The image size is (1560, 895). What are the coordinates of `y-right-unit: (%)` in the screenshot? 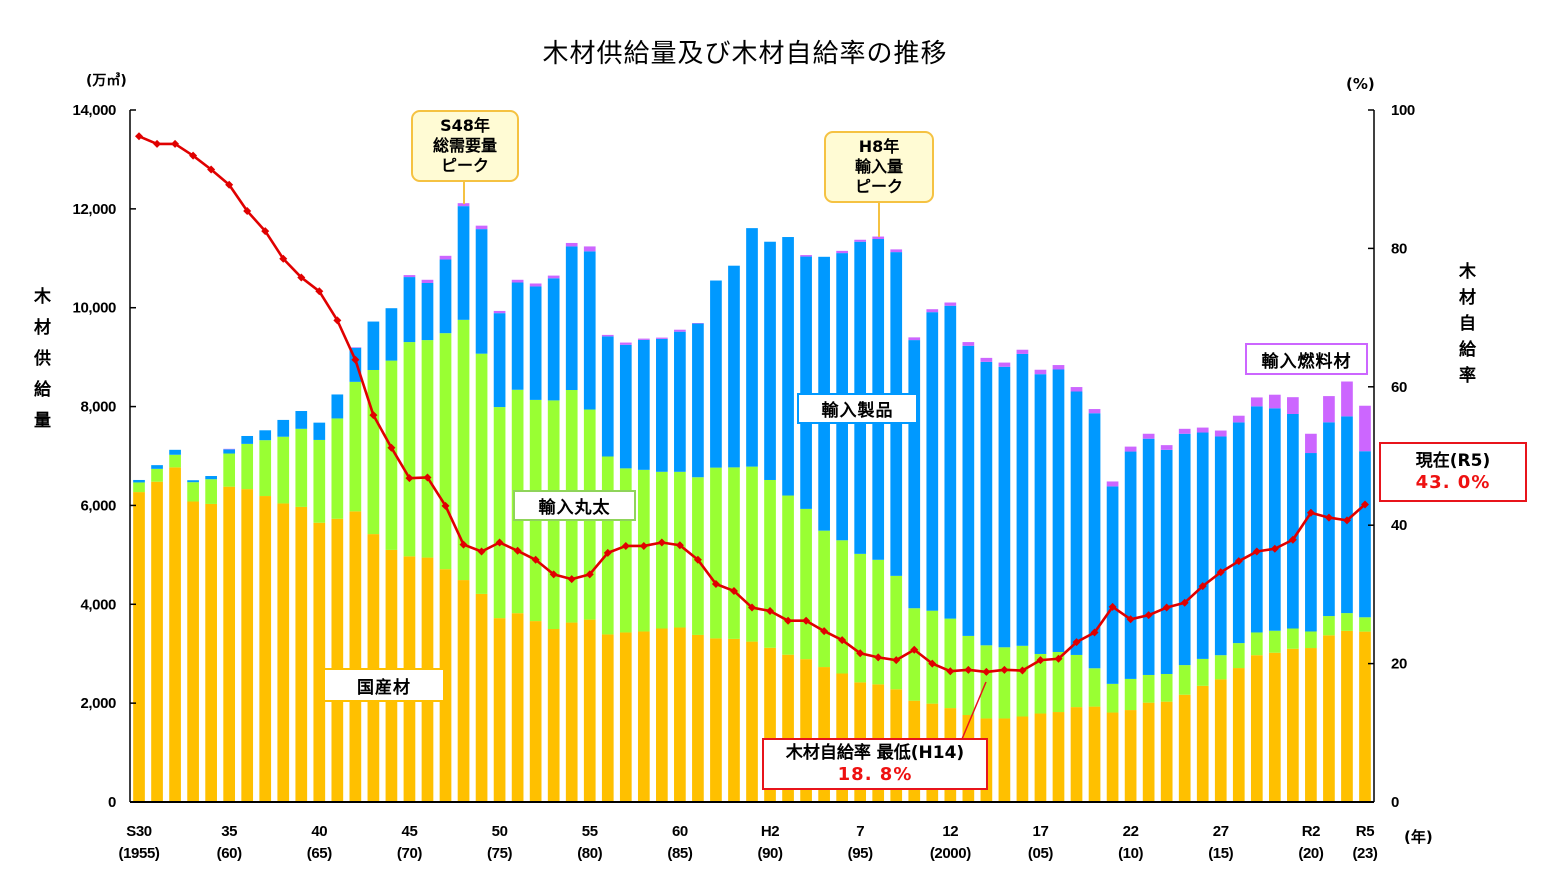 It's located at (1360, 84).